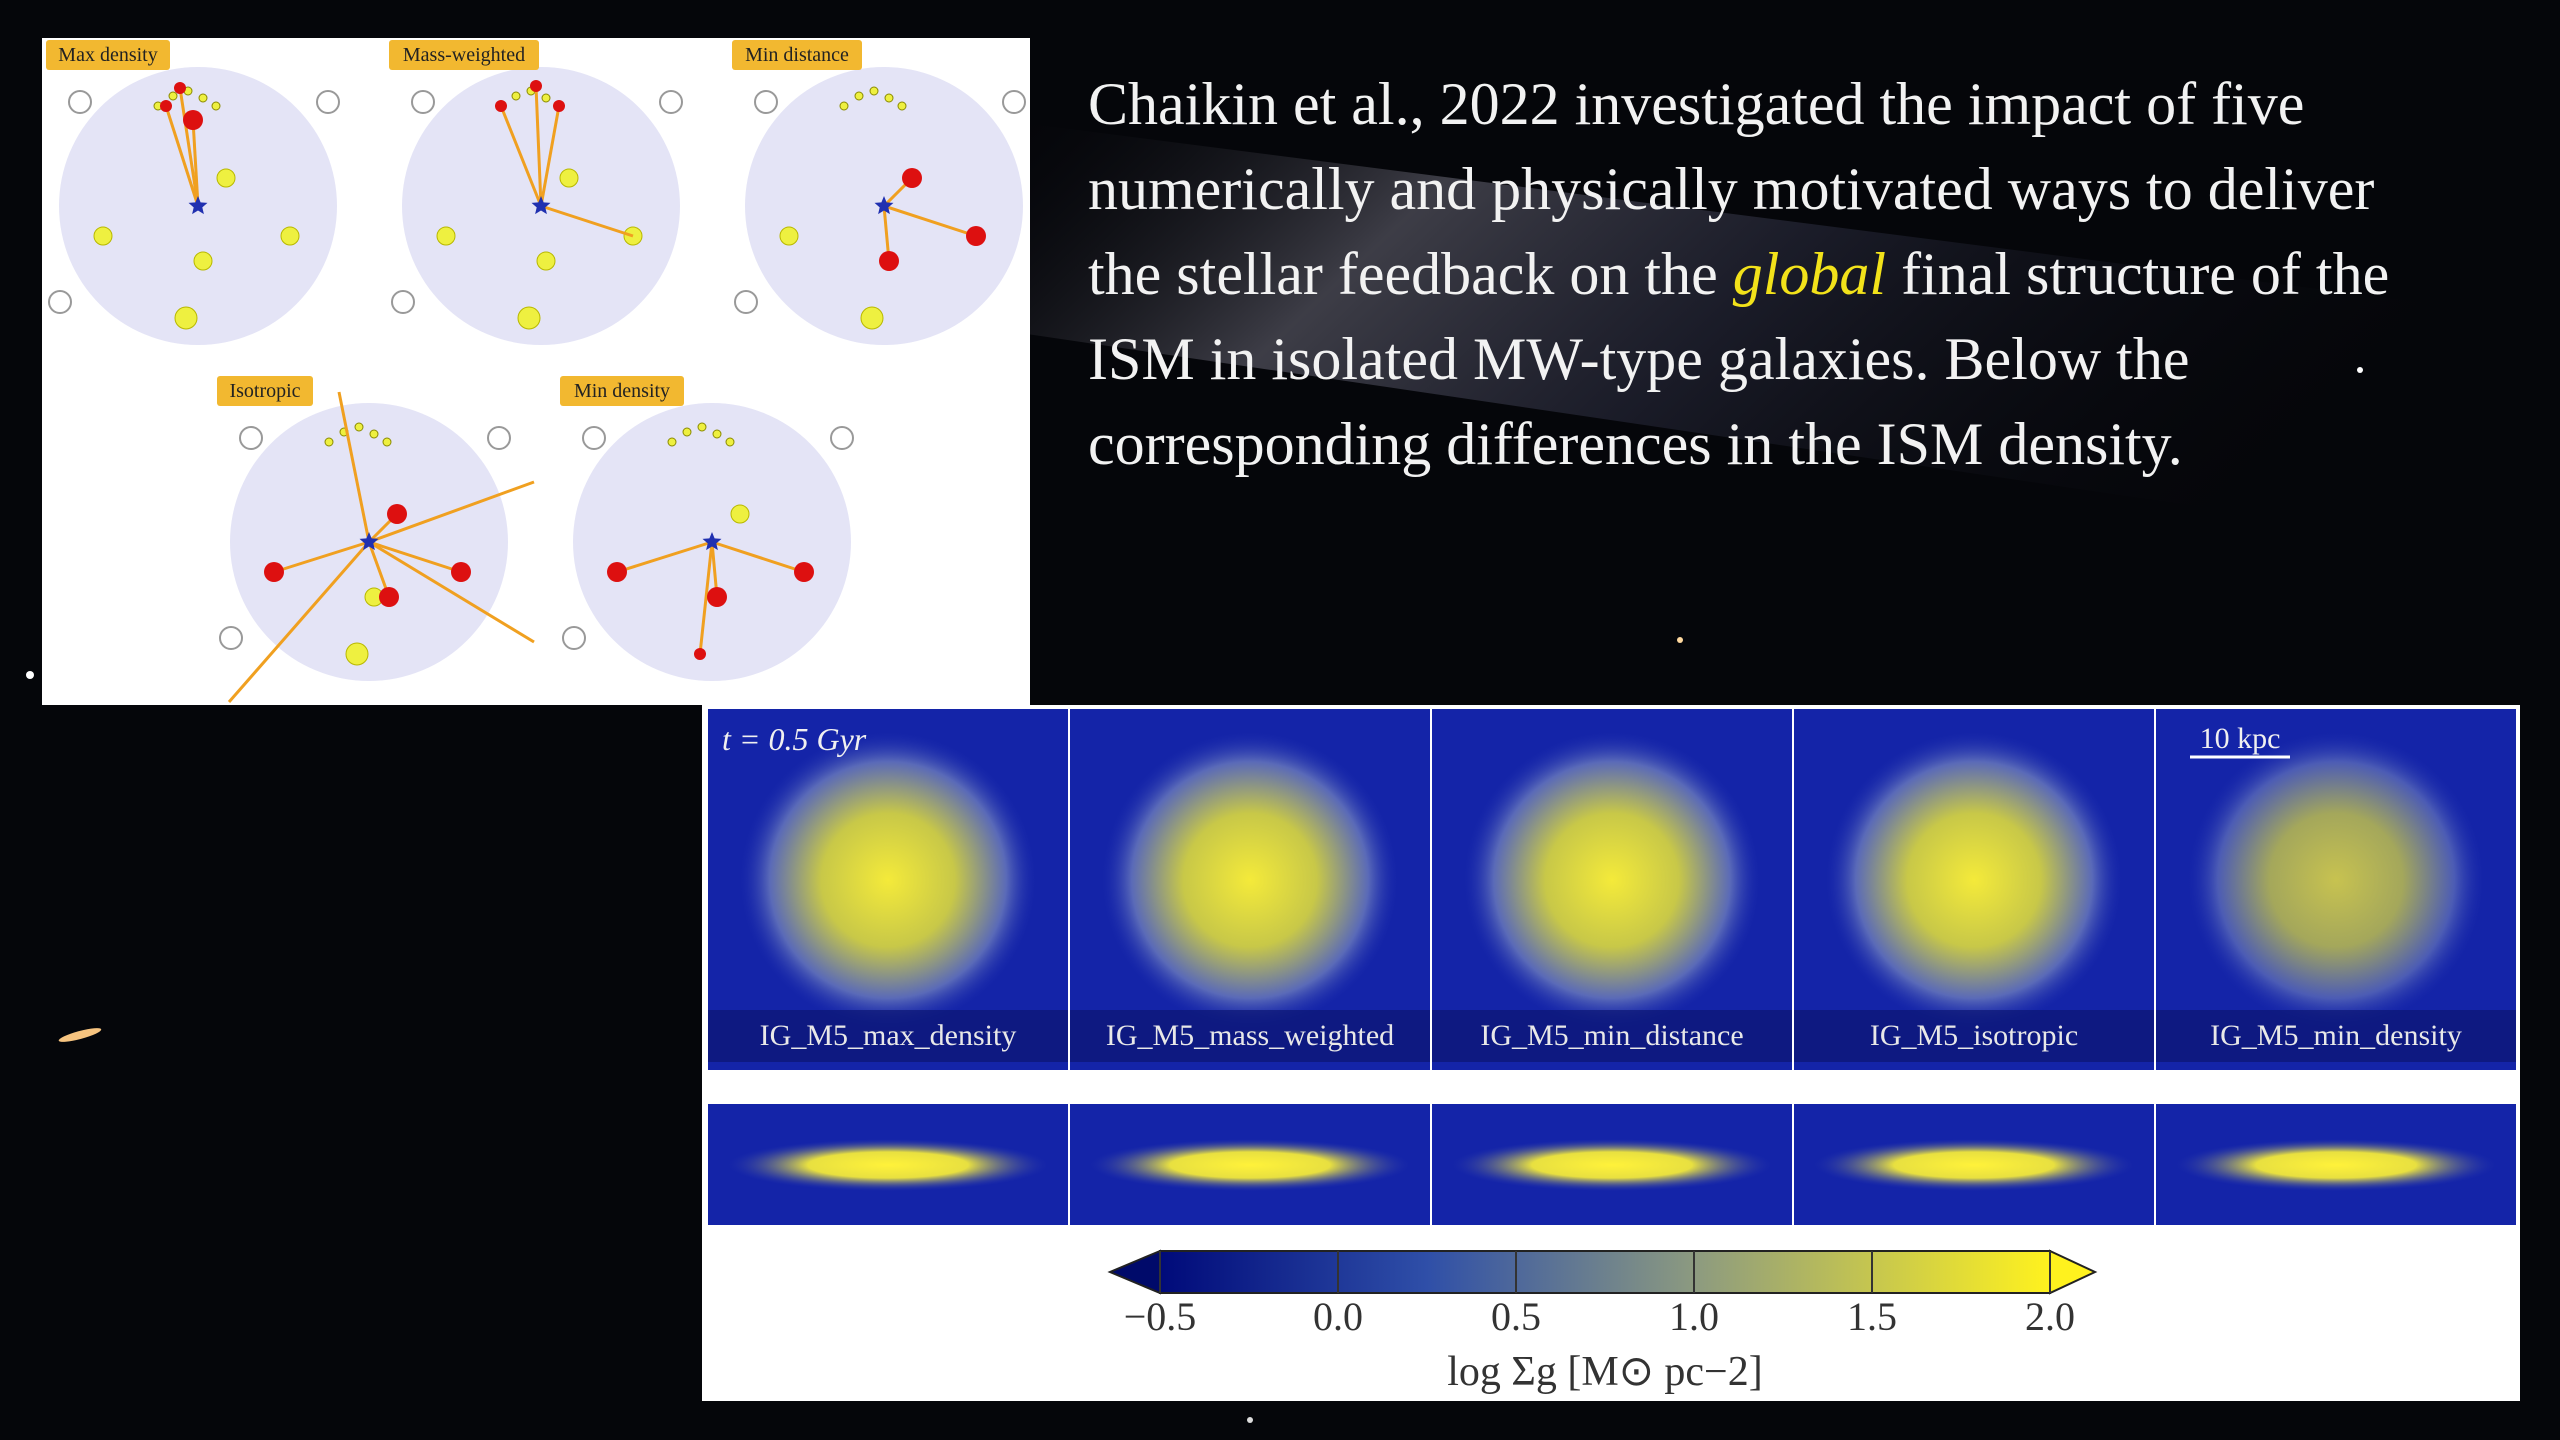 The image size is (2560, 1440). Describe the element at coordinates (888, 1035) in the screenshot. I see `panel-label: IG_M5_max_density` at that location.